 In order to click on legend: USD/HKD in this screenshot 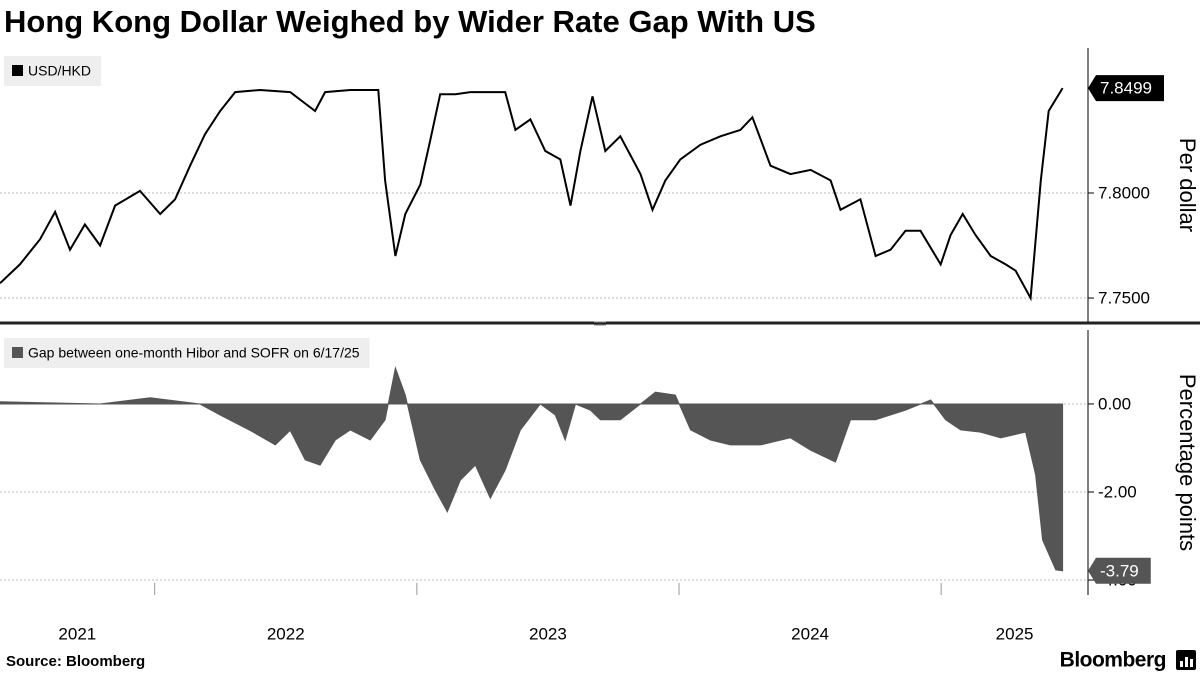, I will do `click(53, 71)`.